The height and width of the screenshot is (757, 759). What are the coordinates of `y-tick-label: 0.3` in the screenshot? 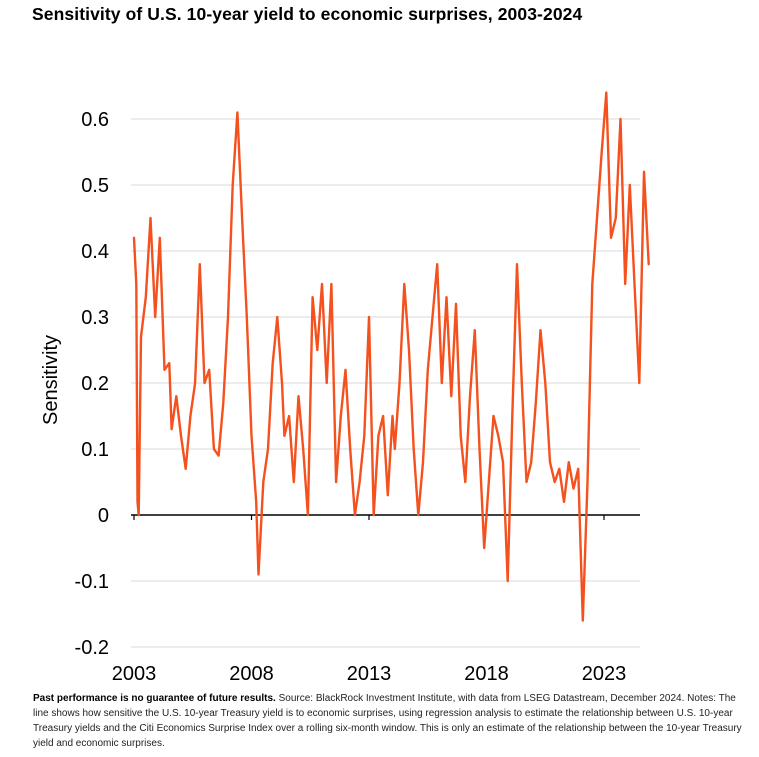 It's located at (95, 318).